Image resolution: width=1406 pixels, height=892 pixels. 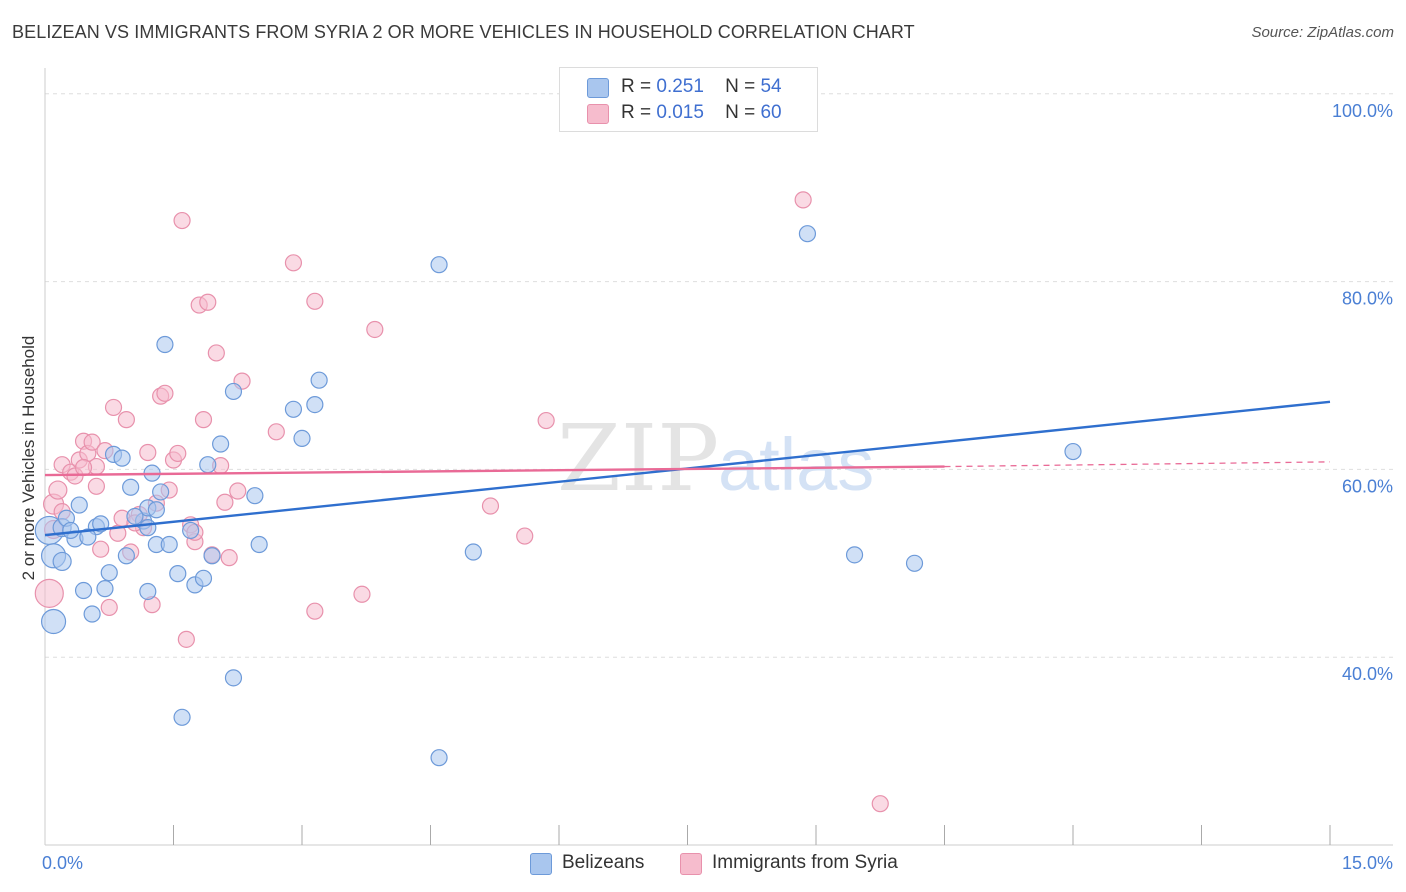 I want to click on trend-lines, so click(x=687, y=468).